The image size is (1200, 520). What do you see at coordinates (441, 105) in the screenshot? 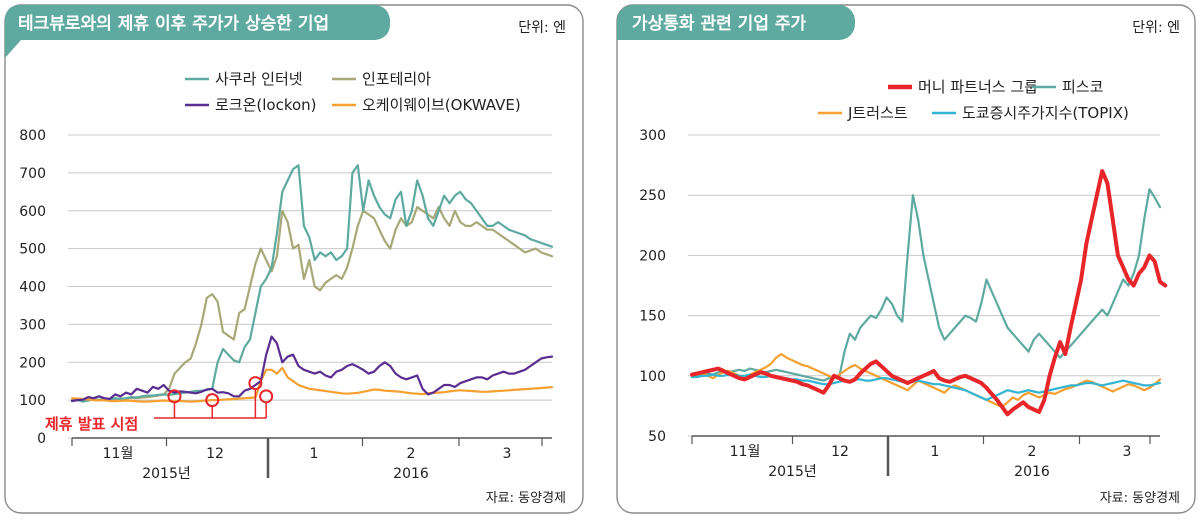
I see `legend-label: 오케이웨이브(OKWAVE)` at bounding box center [441, 105].